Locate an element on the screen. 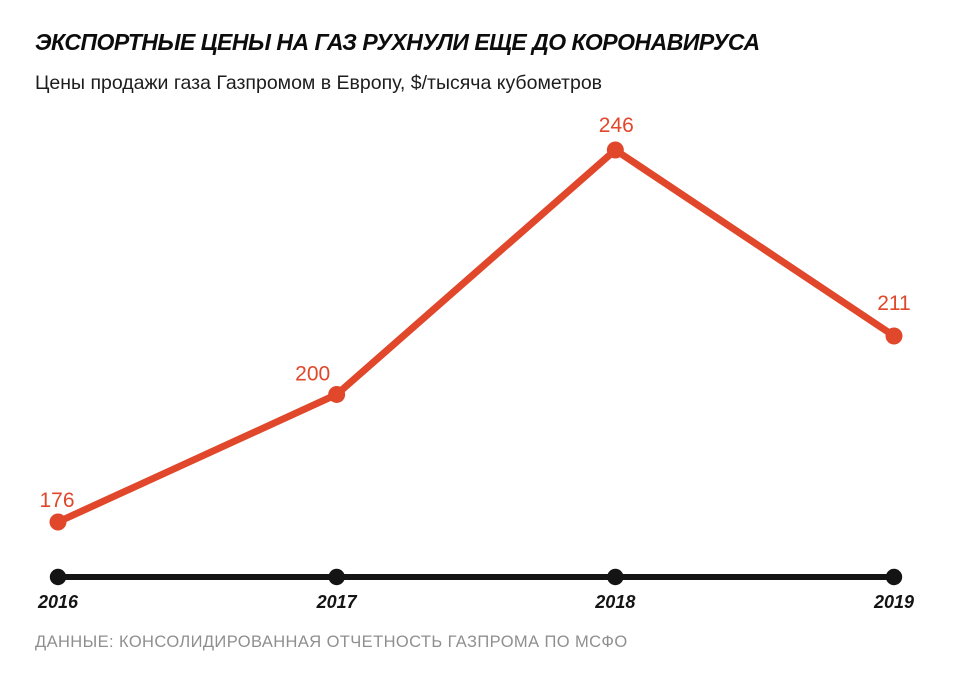 This screenshot has height=685, width=960. value-label: 246 is located at coordinates (616, 125).